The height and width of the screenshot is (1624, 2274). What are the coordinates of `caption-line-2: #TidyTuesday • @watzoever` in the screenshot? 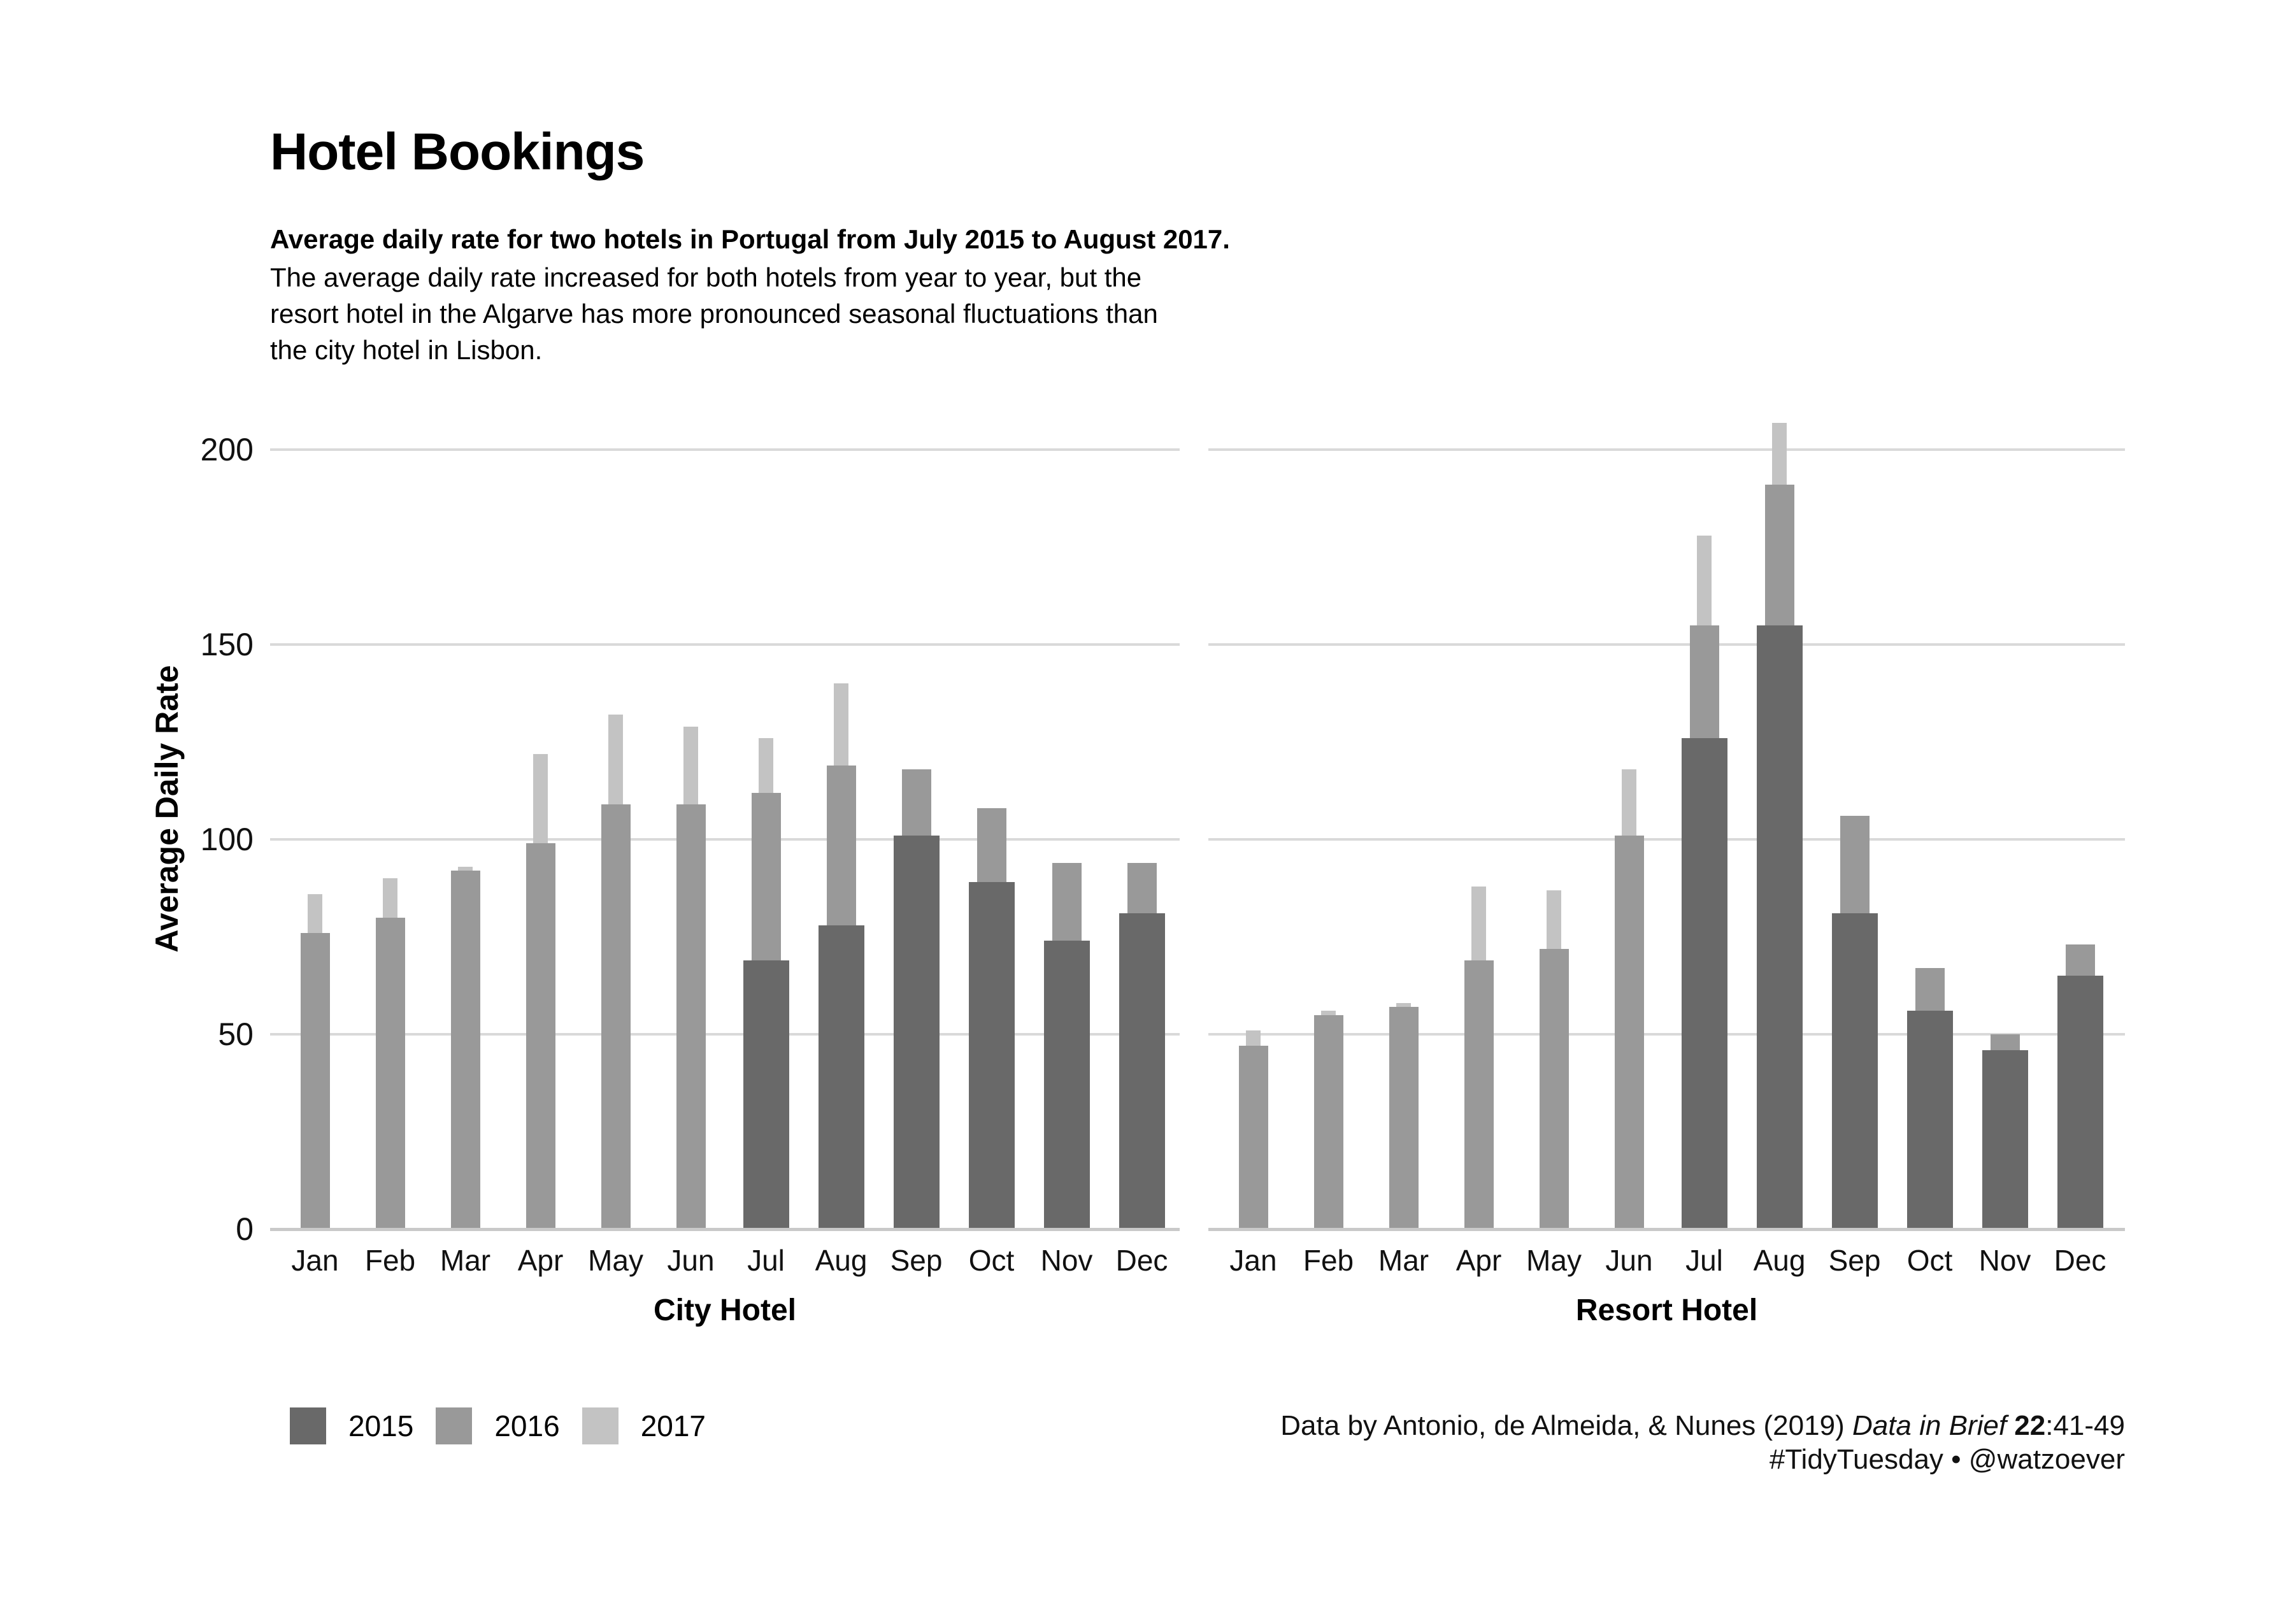 It's located at (1947, 1459).